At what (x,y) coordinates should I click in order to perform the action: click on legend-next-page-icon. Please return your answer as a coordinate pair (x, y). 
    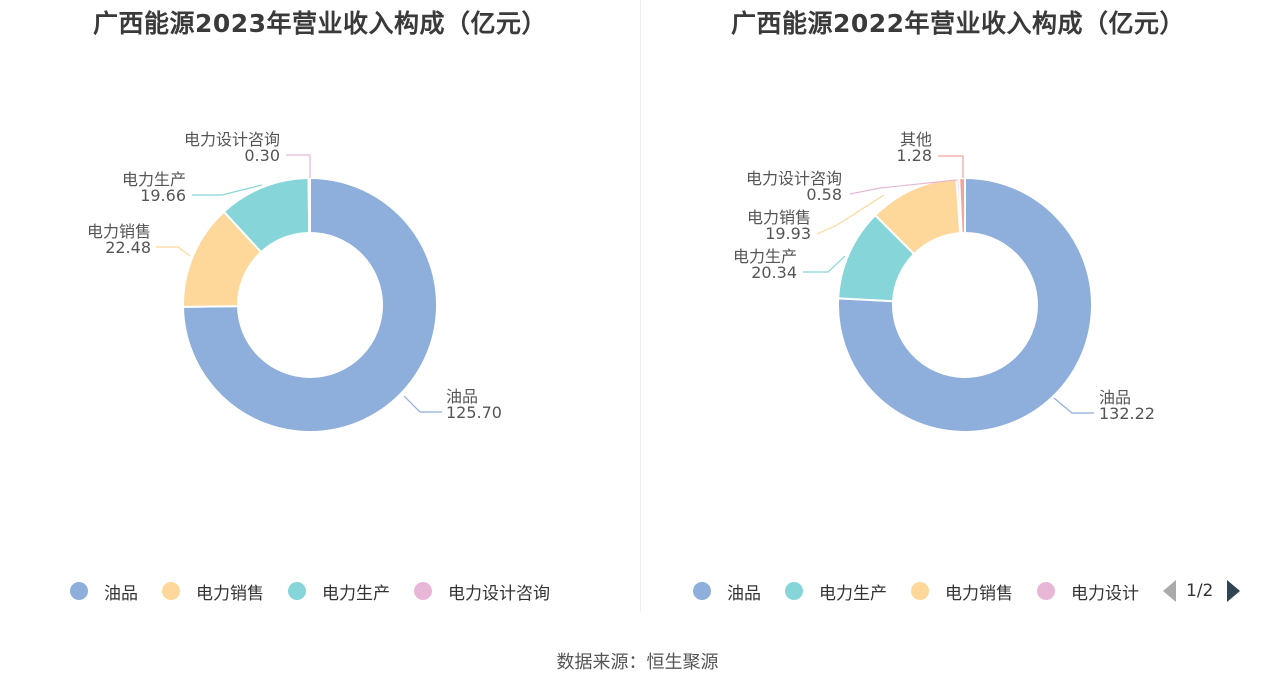
    Looking at the image, I should click on (1234, 591).